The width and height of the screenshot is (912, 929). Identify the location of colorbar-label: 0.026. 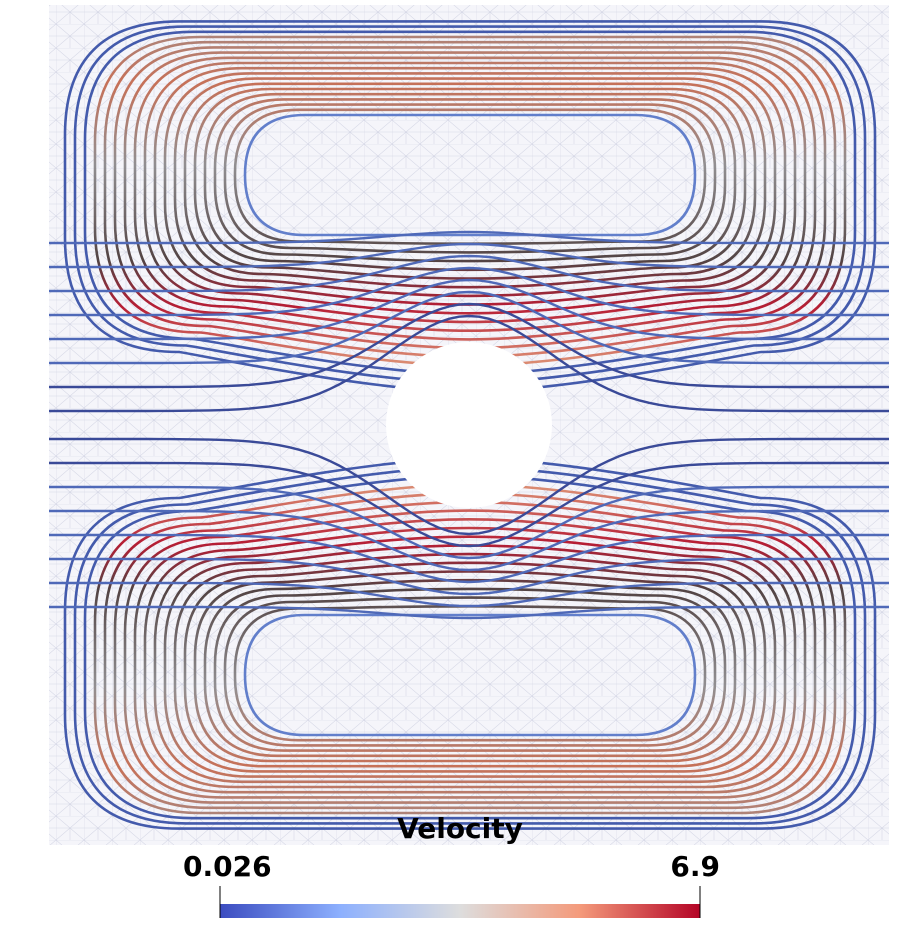
(227, 866).